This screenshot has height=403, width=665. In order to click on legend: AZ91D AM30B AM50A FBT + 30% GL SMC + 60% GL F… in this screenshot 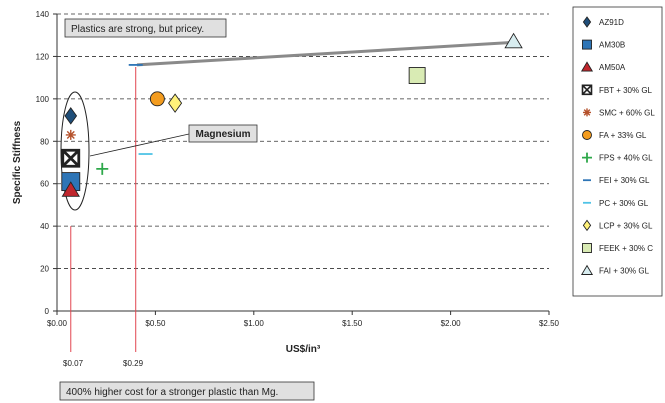, I will do `click(617, 151)`.